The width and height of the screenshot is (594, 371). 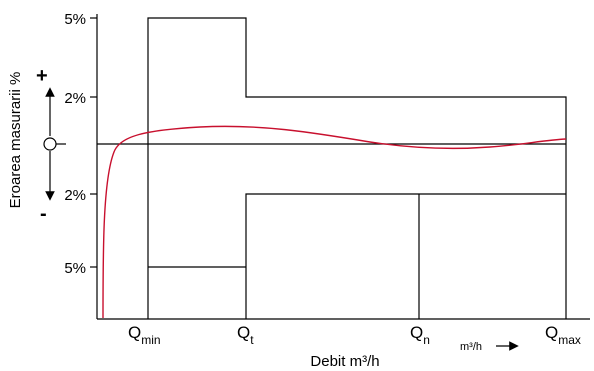 I want to click on y-tick-label-bottom-2: 2%, so click(x=75, y=195).